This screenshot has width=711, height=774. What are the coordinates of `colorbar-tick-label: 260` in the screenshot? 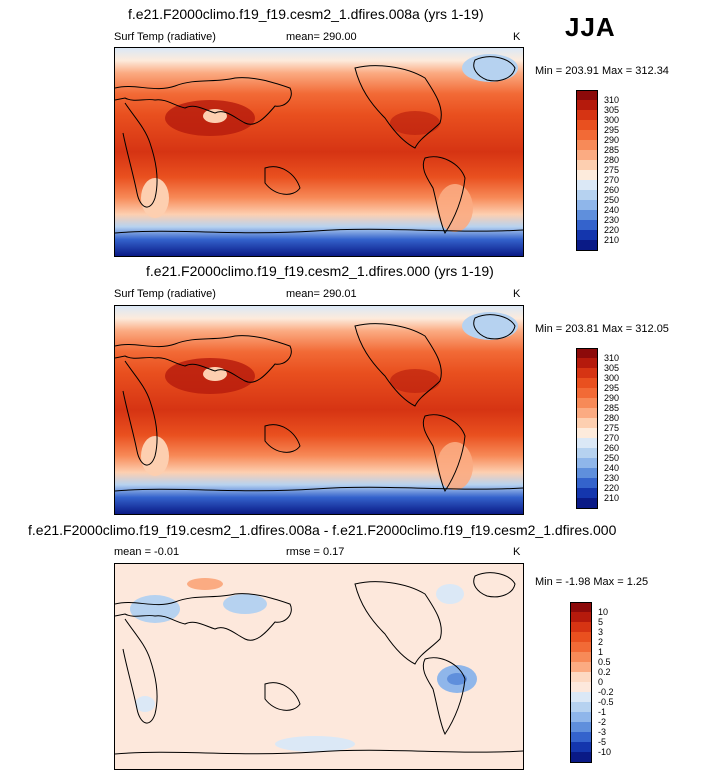 It's located at (612, 190).